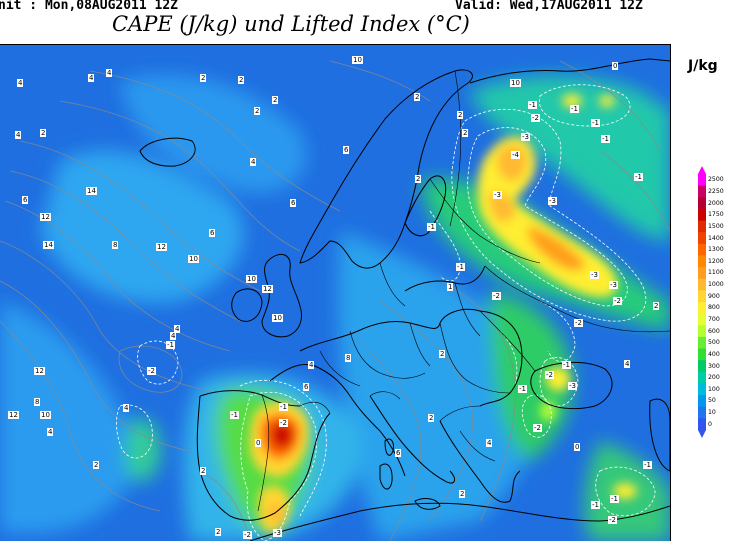 Image resolution: width=732 pixels, height=544 pixels. I want to click on colorbar-level-label: 2250, so click(716, 191).